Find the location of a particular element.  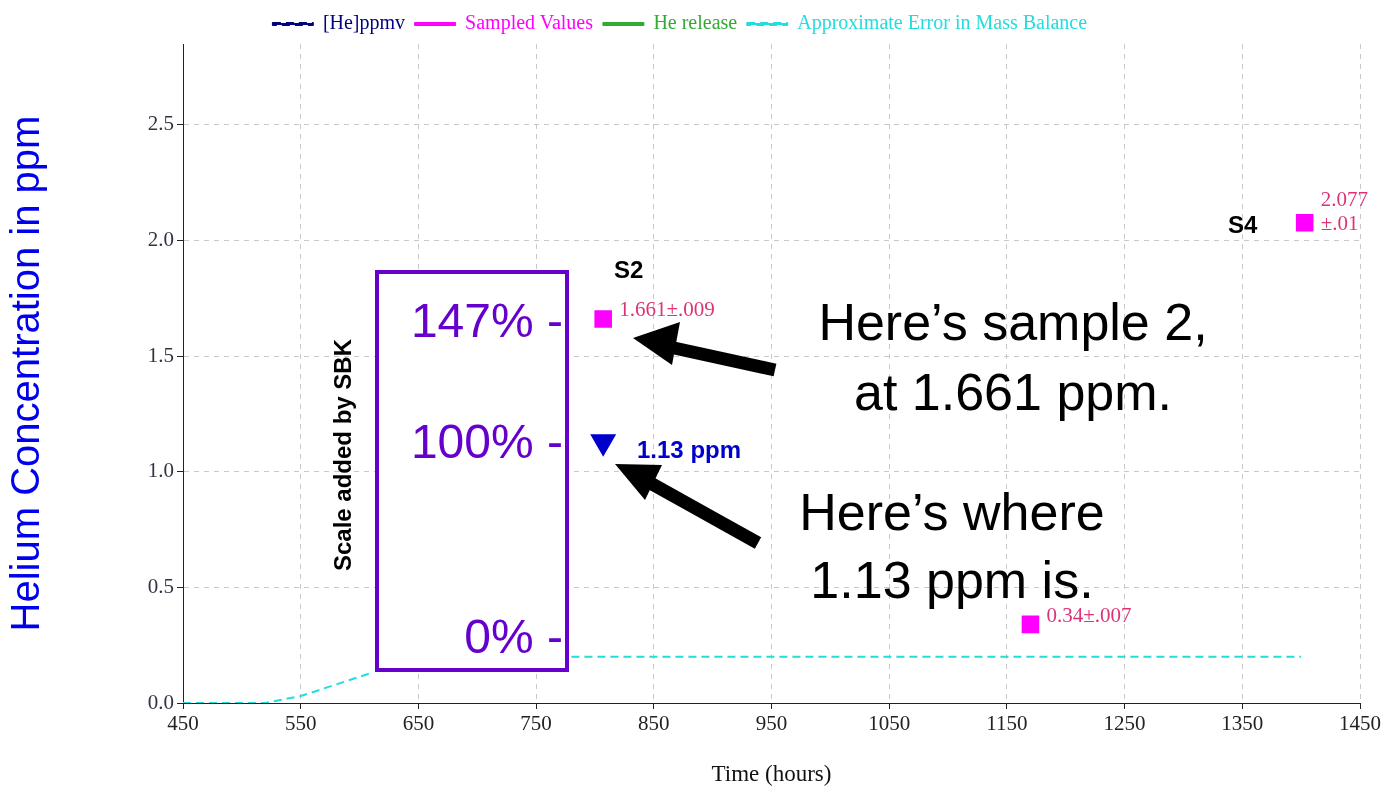

x-tick-label: 750 is located at coordinates (536, 723).